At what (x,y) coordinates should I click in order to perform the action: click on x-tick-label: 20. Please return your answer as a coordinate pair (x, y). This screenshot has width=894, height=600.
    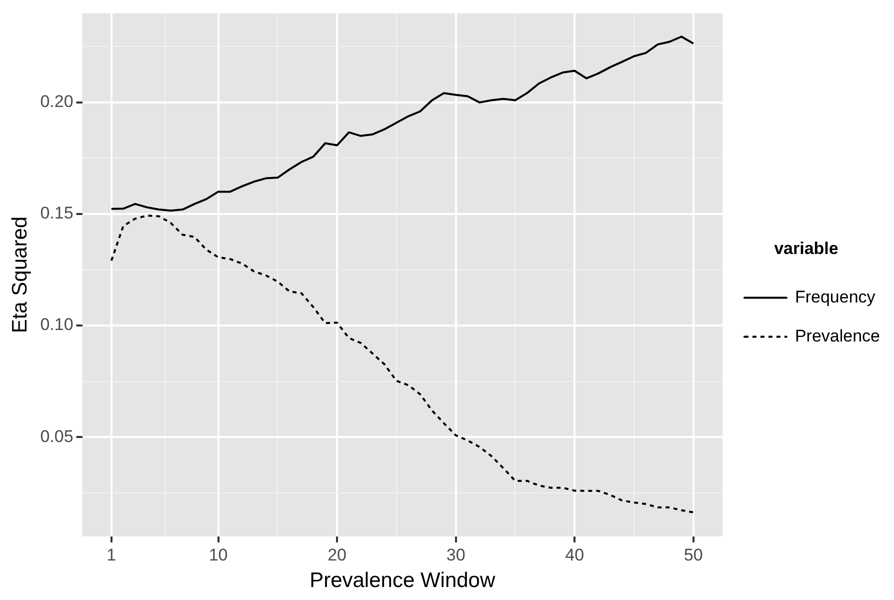
    Looking at the image, I should click on (337, 554).